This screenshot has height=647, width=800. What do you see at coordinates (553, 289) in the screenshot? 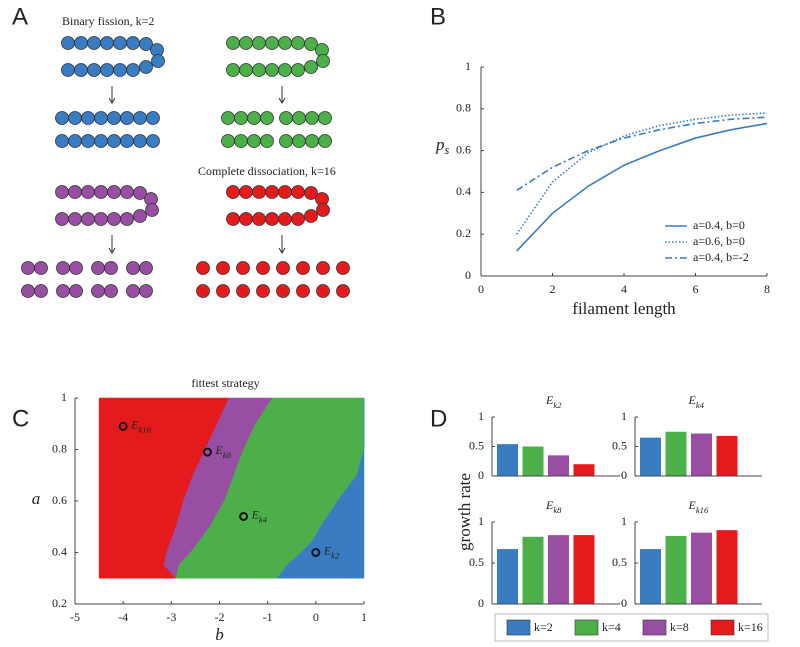
I see `x-tick-label: 2` at bounding box center [553, 289].